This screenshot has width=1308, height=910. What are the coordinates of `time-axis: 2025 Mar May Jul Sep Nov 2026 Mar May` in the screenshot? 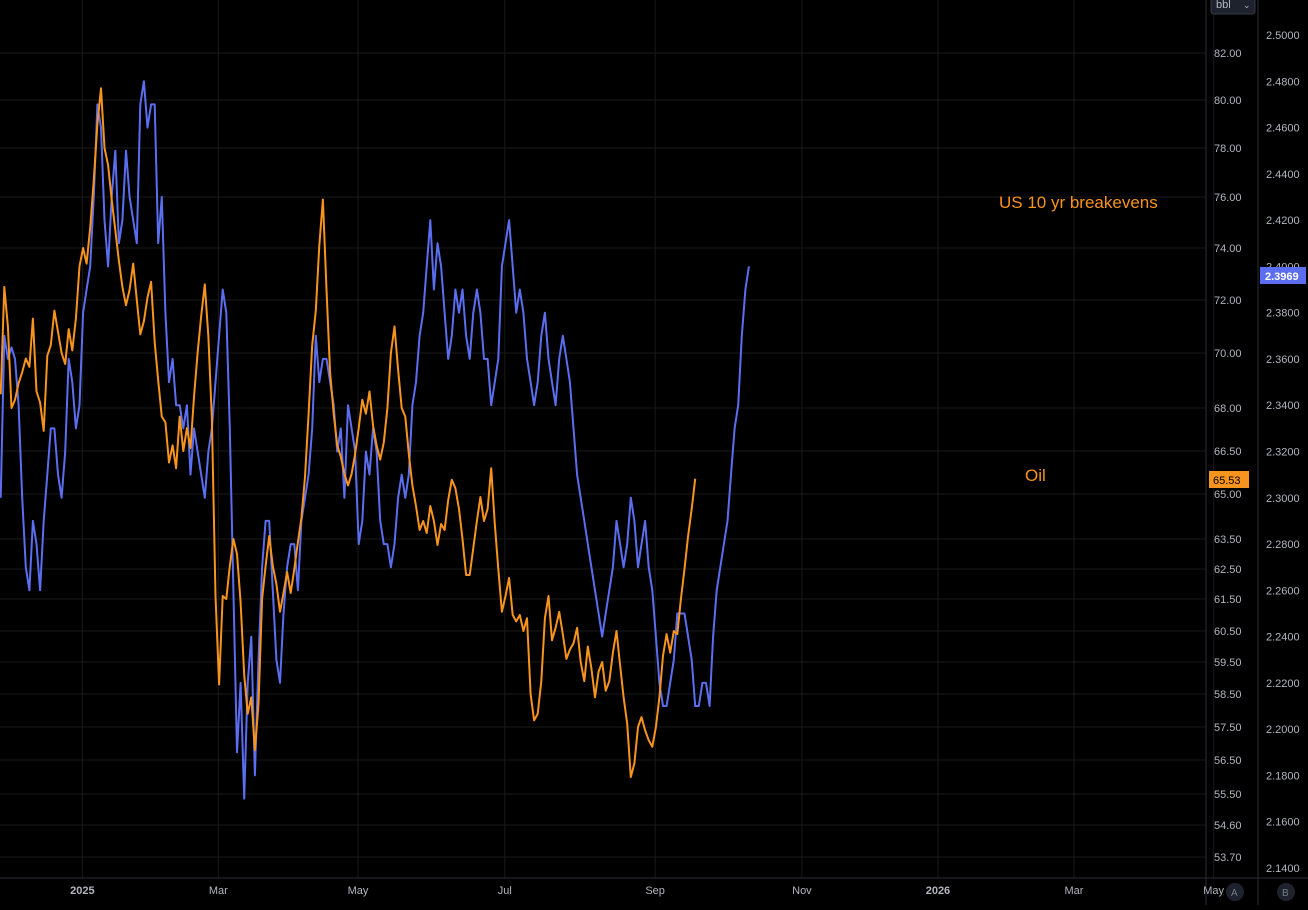 It's located at (647, 891).